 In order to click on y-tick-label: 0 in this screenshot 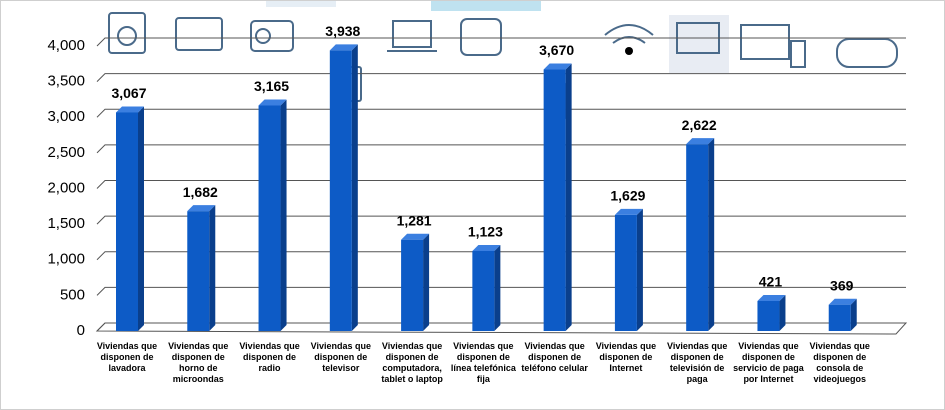, I will do `click(81, 330)`.